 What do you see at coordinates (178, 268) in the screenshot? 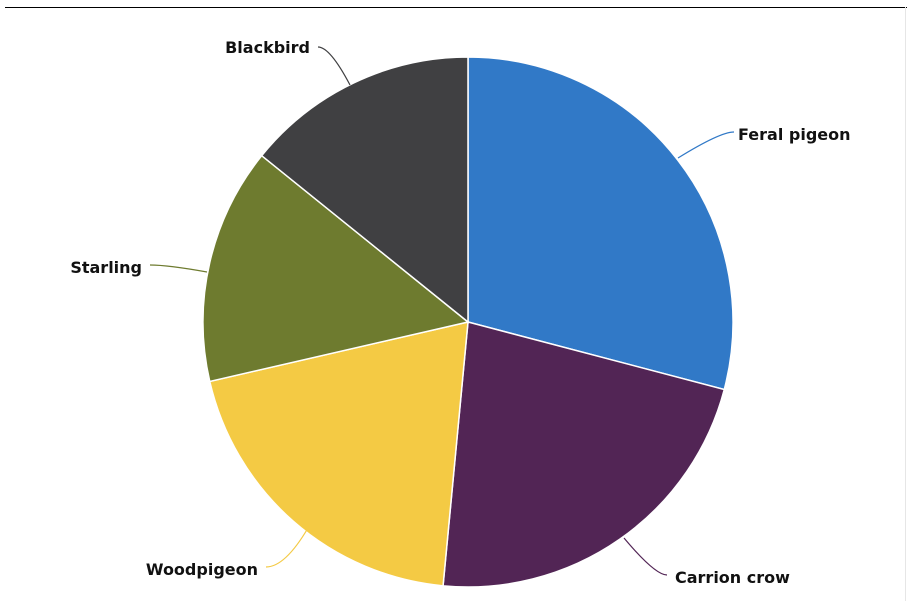
I see `leader-line-starling` at bounding box center [178, 268].